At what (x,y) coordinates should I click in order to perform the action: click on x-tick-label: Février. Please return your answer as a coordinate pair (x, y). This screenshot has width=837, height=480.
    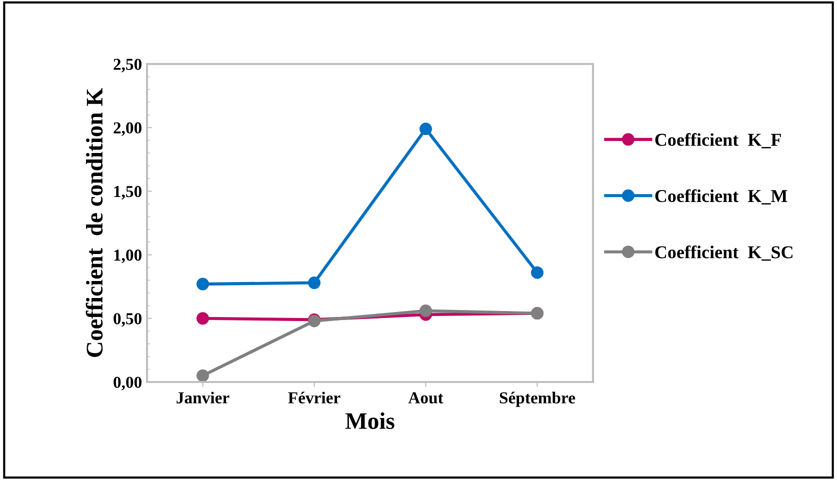
    Looking at the image, I should click on (314, 398).